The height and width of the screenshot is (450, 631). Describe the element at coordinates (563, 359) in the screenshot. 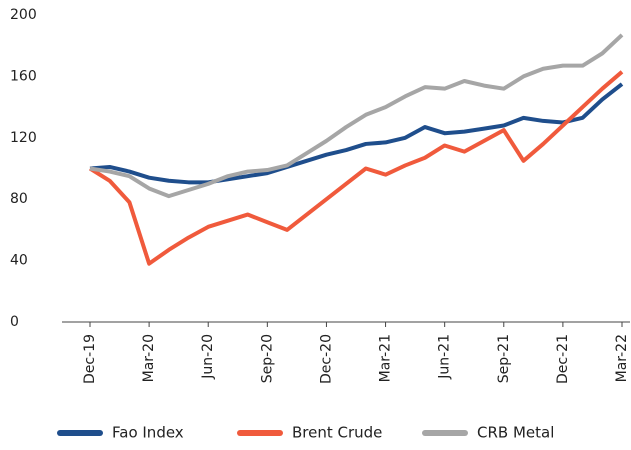

I see `x-tick-label: Dec-21` at that location.